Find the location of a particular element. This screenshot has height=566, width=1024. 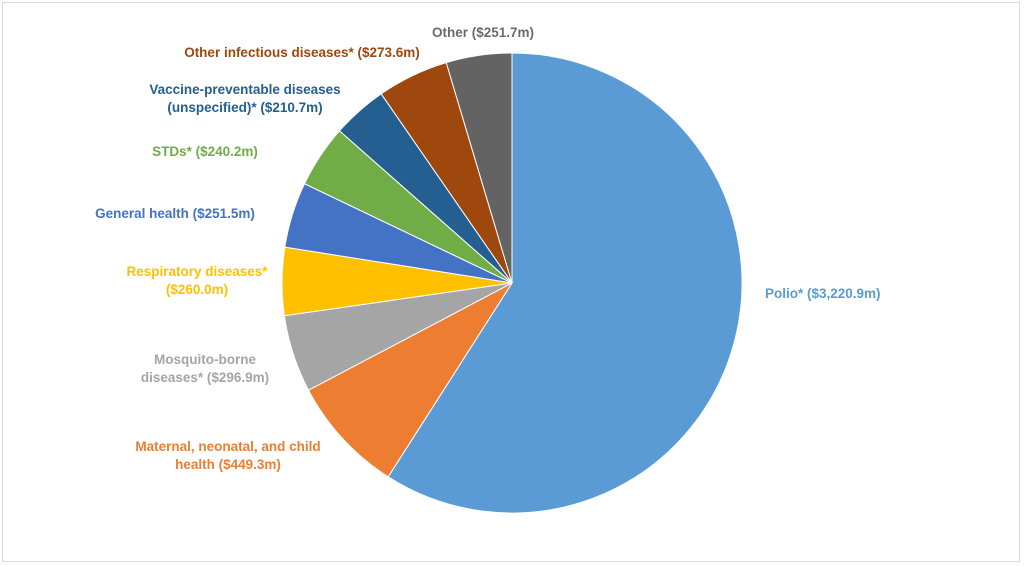

pie-label-line: General health ($251.5m) is located at coordinates (175, 213).